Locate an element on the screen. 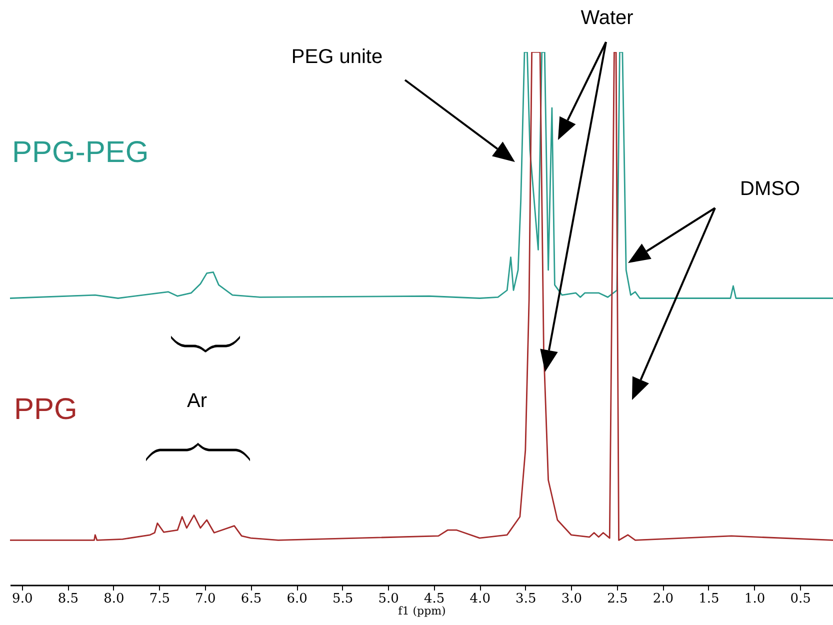 The image size is (833, 625). annotation: Ar is located at coordinates (197, 401).